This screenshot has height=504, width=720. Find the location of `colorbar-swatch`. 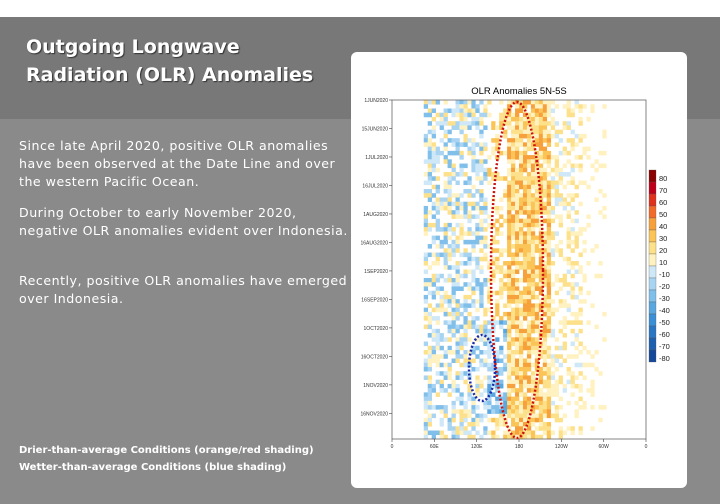

colorbar-swatch is located at coordinates (652, 296).